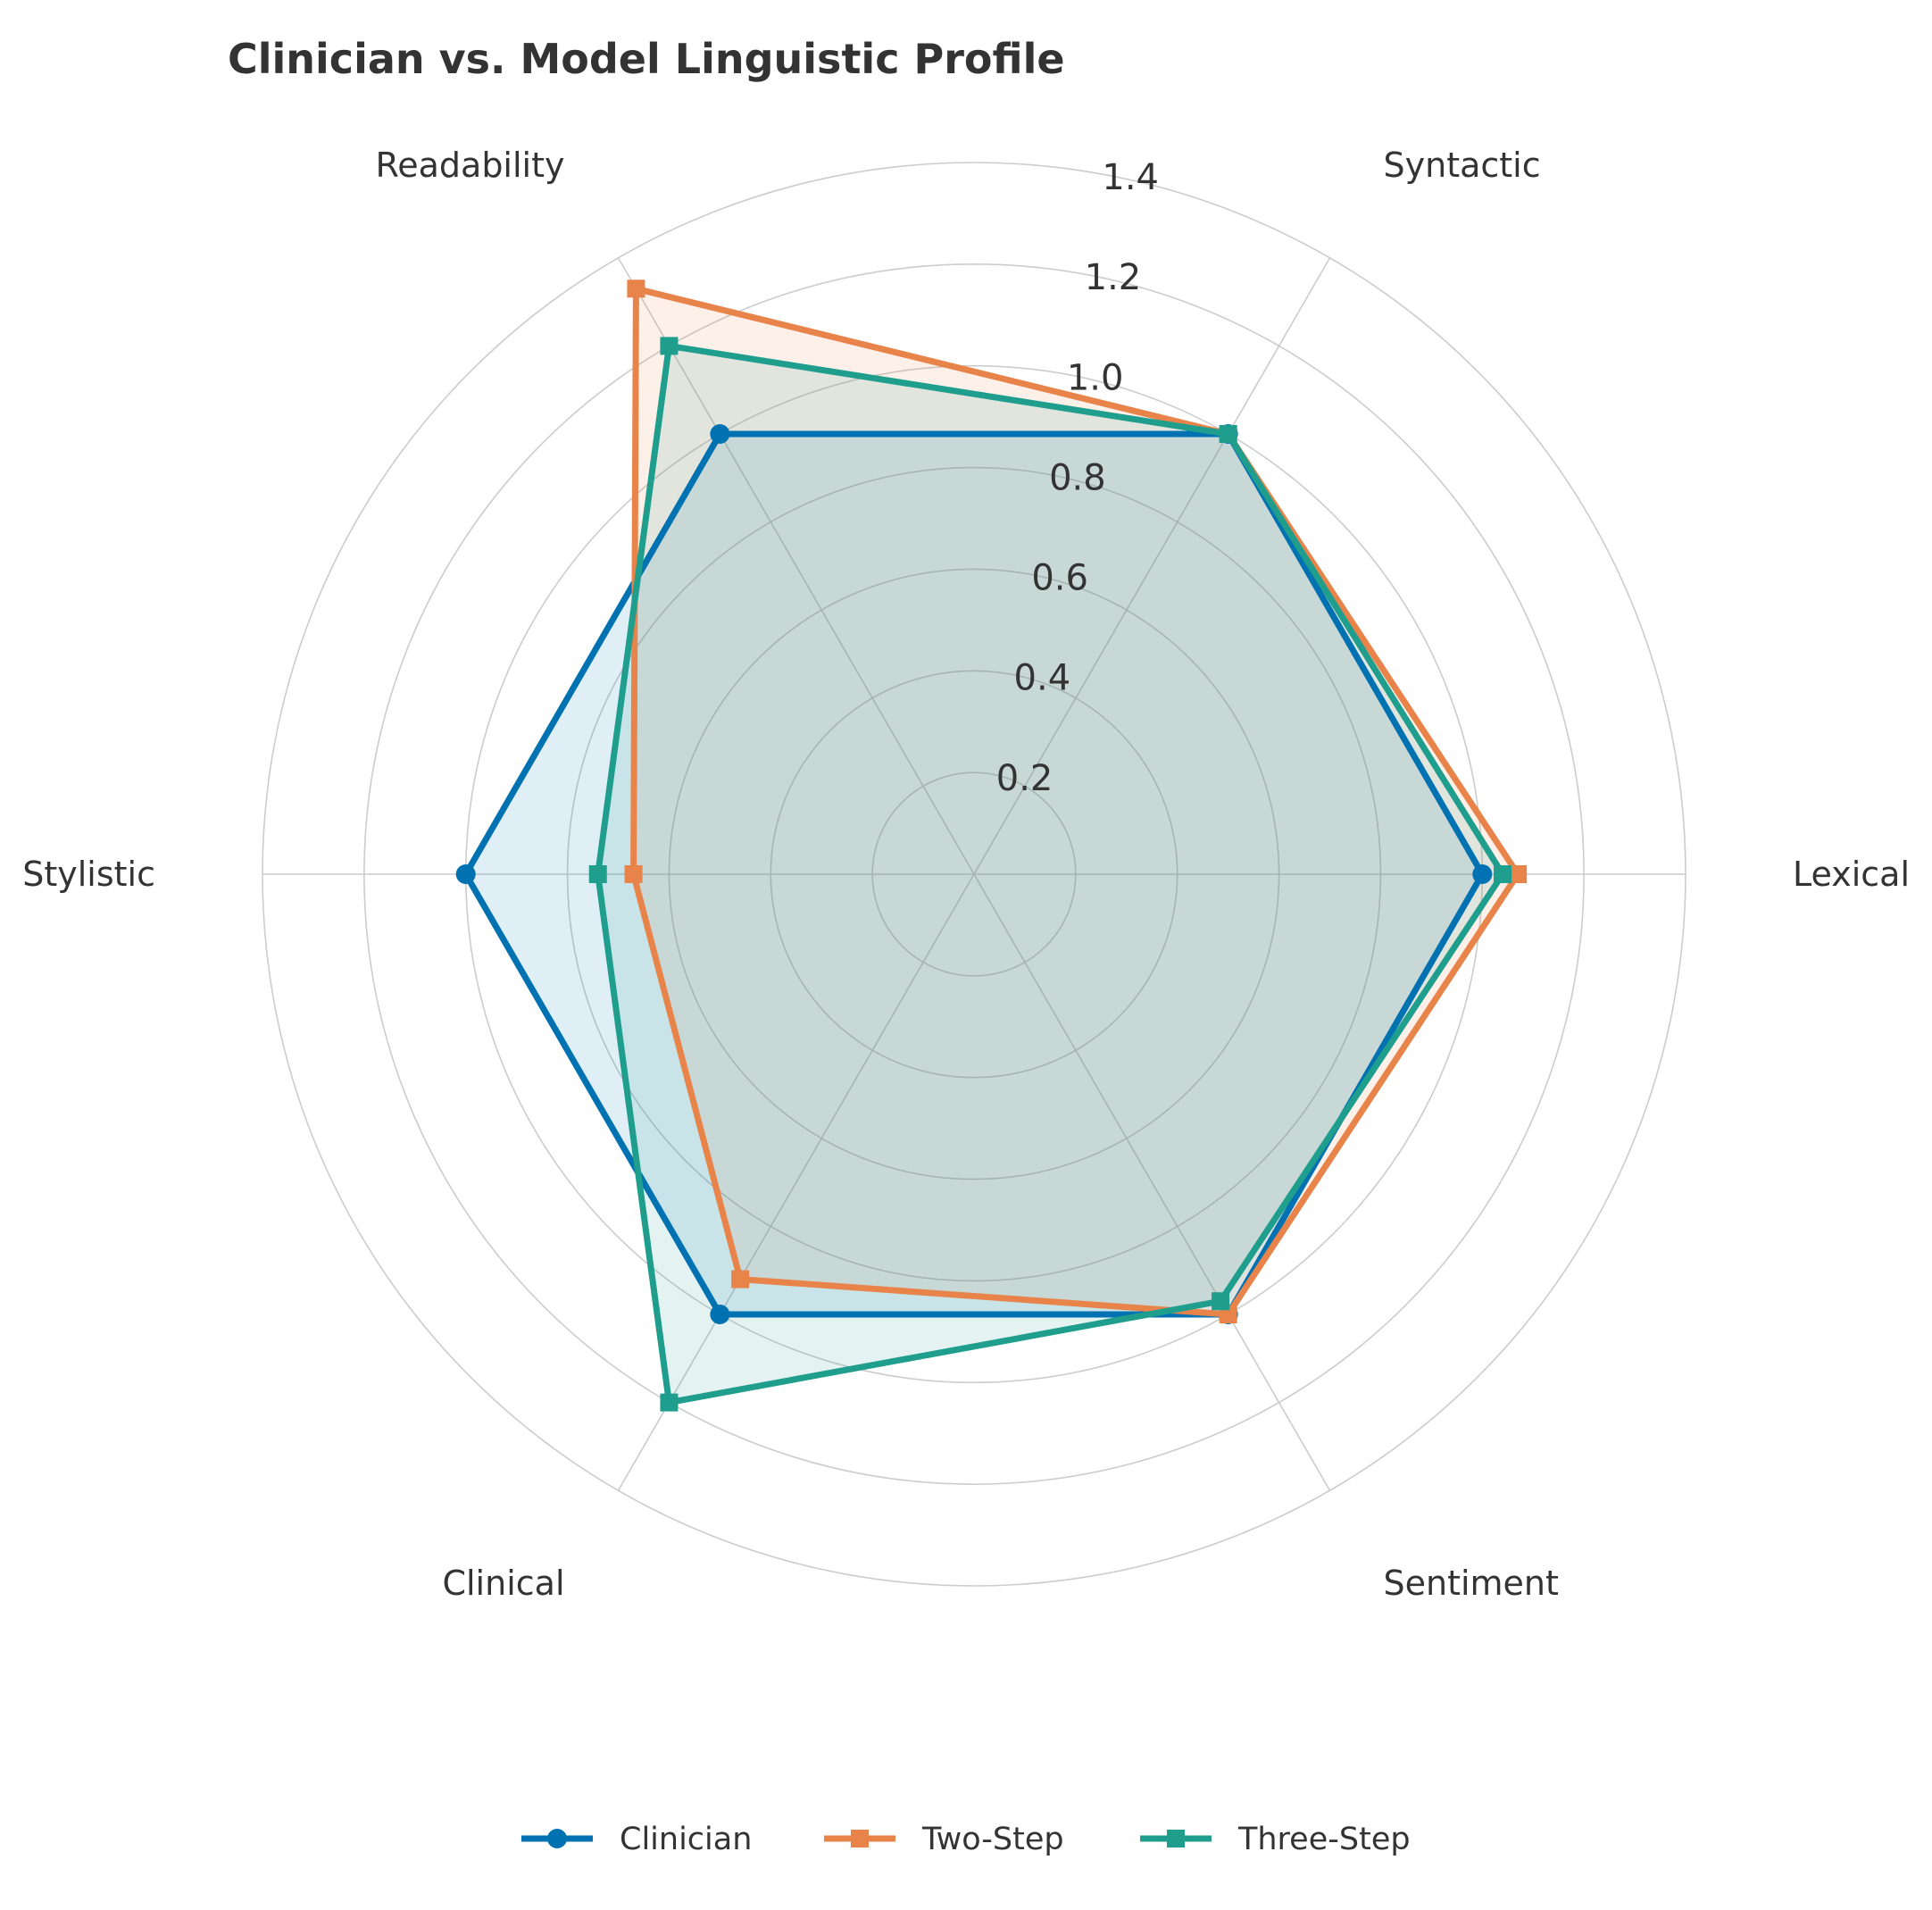  Describe the element at coordinates (1130, 177) in the screenshot. I see `radial-tick-label: 1.4` at that location.